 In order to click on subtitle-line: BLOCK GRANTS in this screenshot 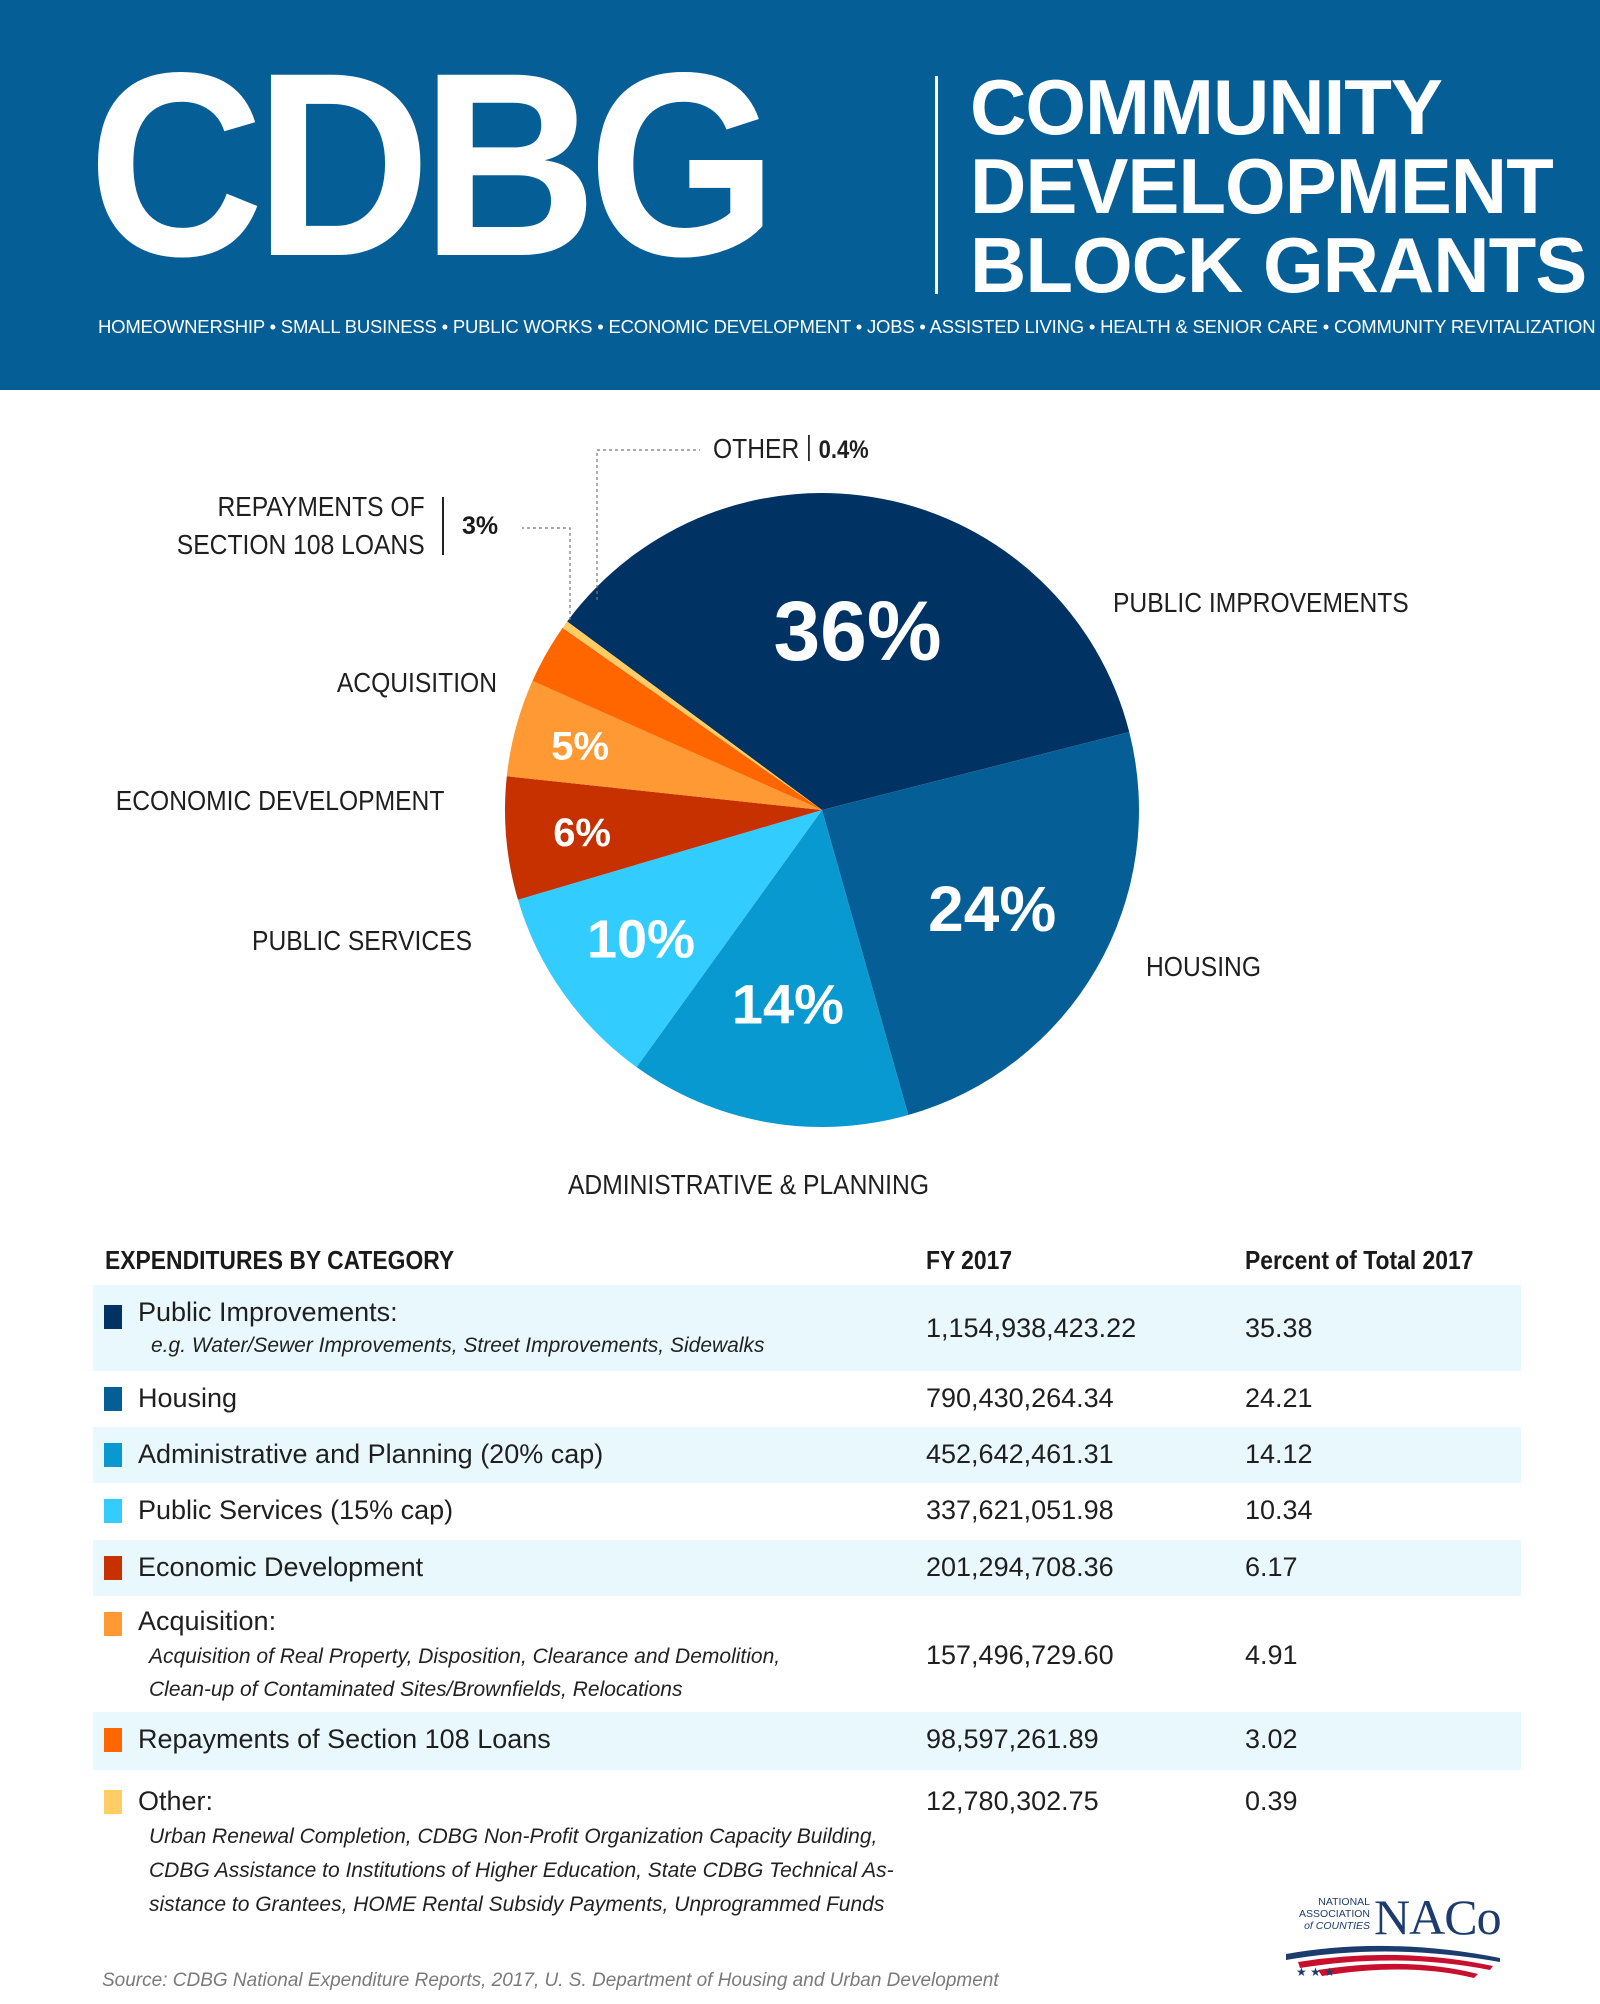, I will do `click(1278, 265)`.